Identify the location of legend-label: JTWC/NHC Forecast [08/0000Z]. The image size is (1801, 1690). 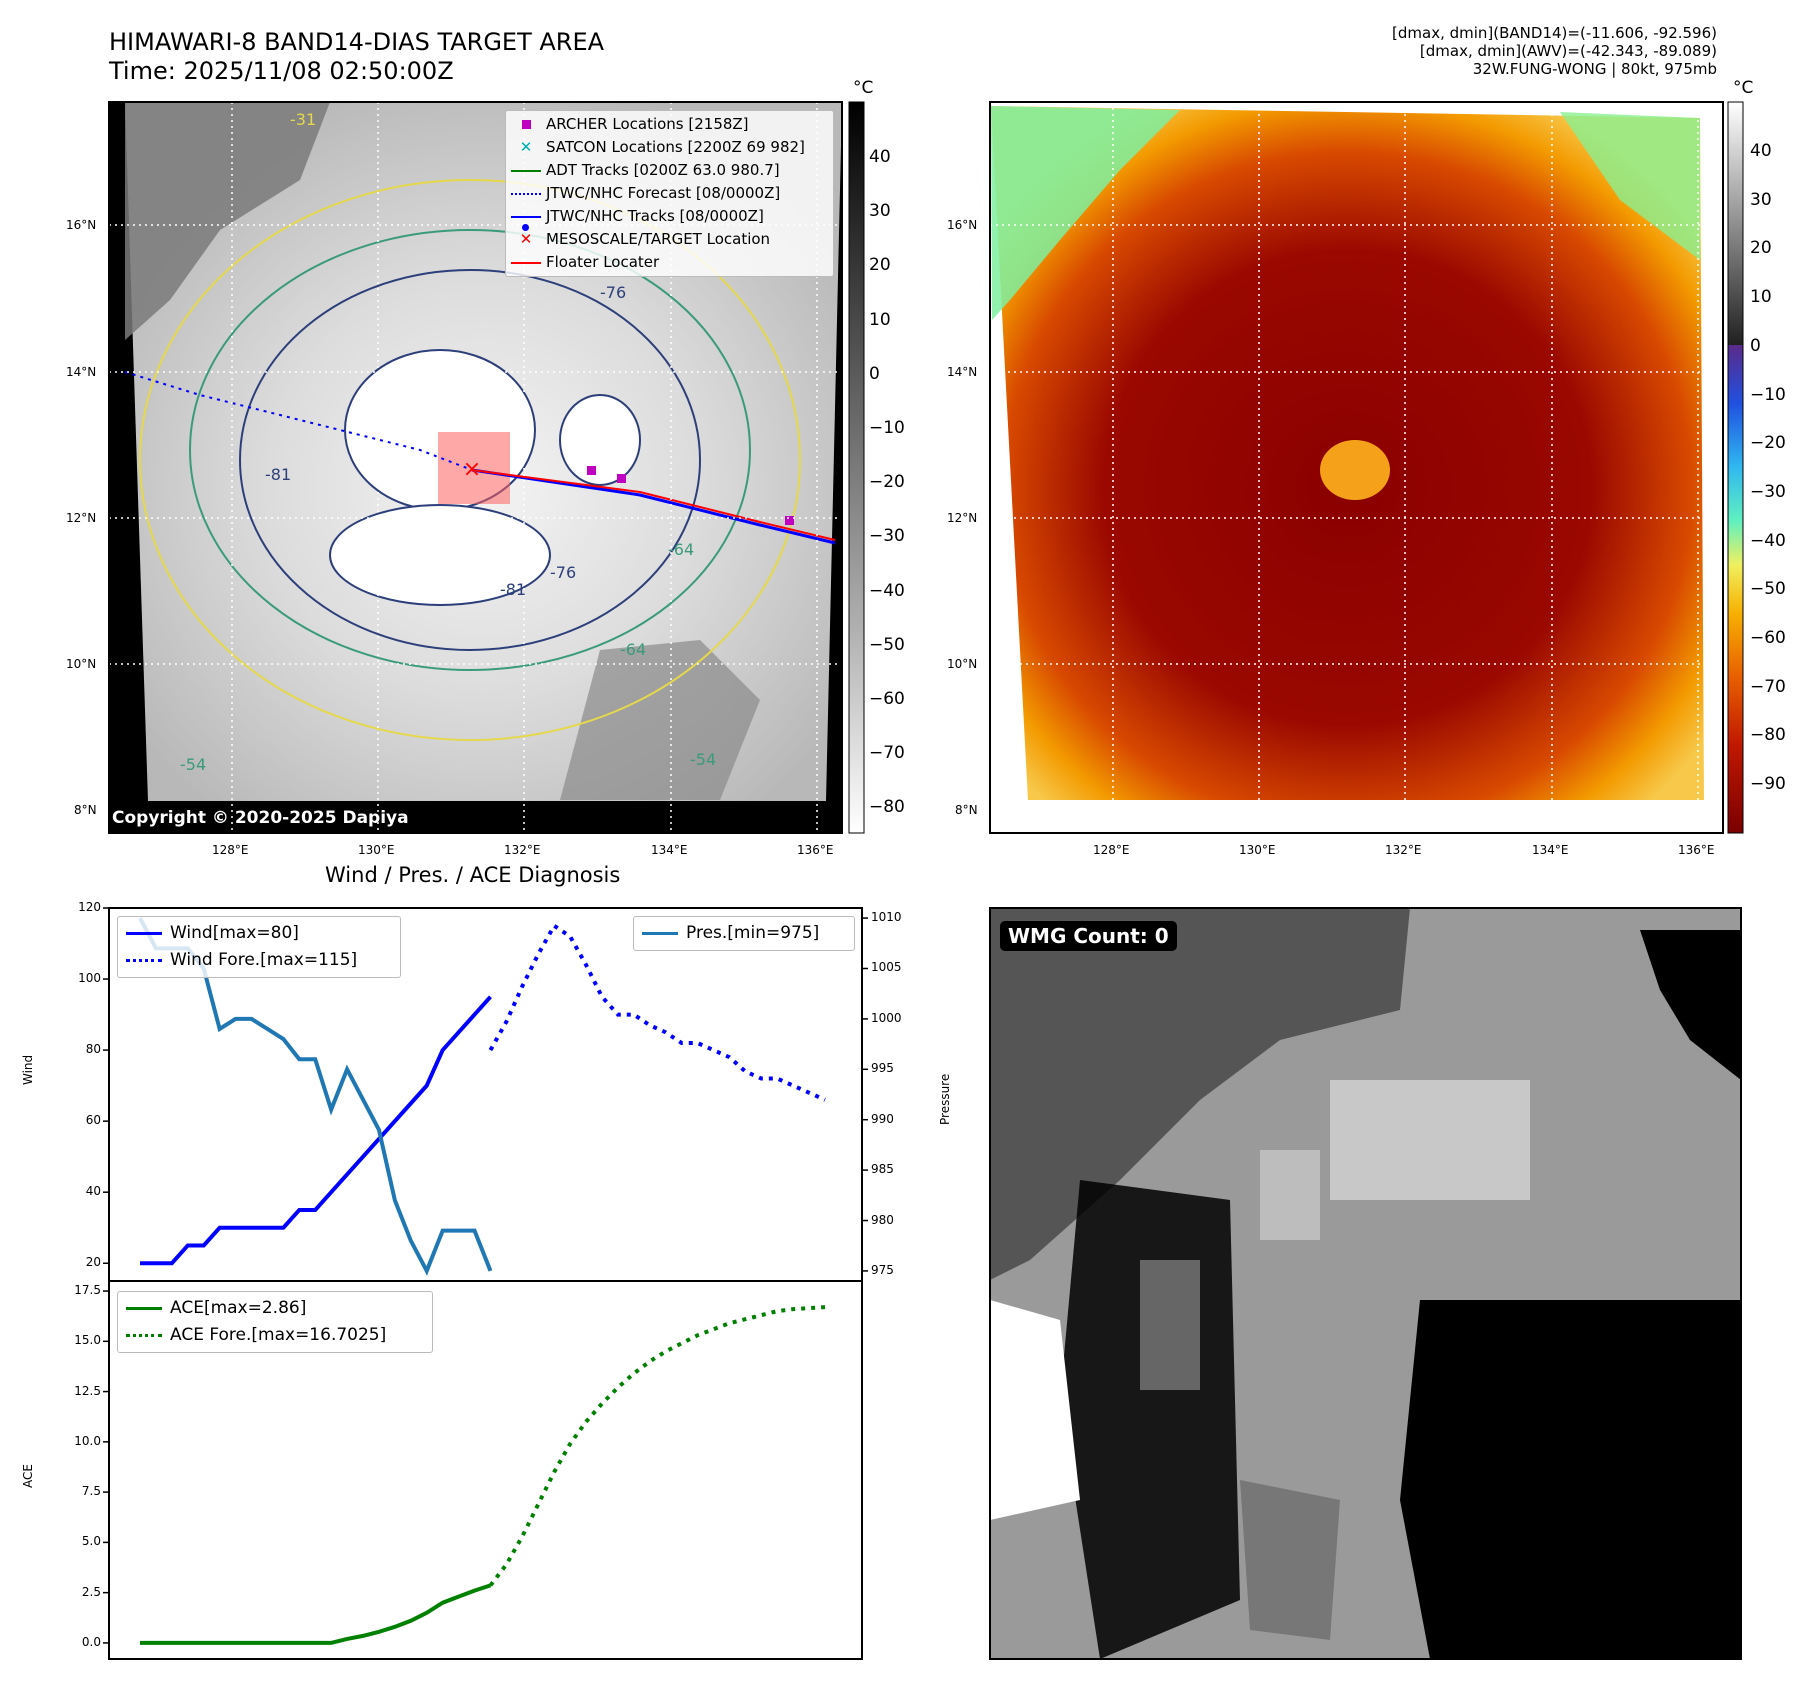
(663, 193).